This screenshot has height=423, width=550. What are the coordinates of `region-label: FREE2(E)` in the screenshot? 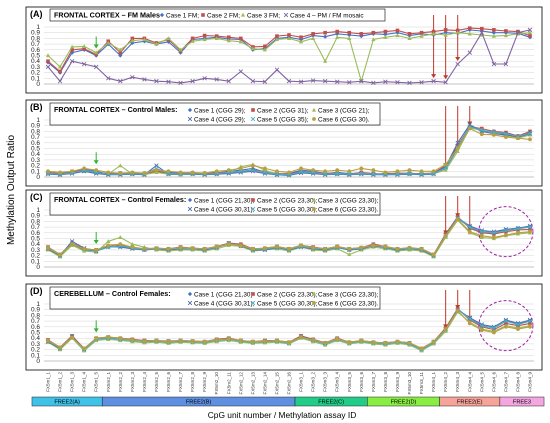 It's located at (470, 403).